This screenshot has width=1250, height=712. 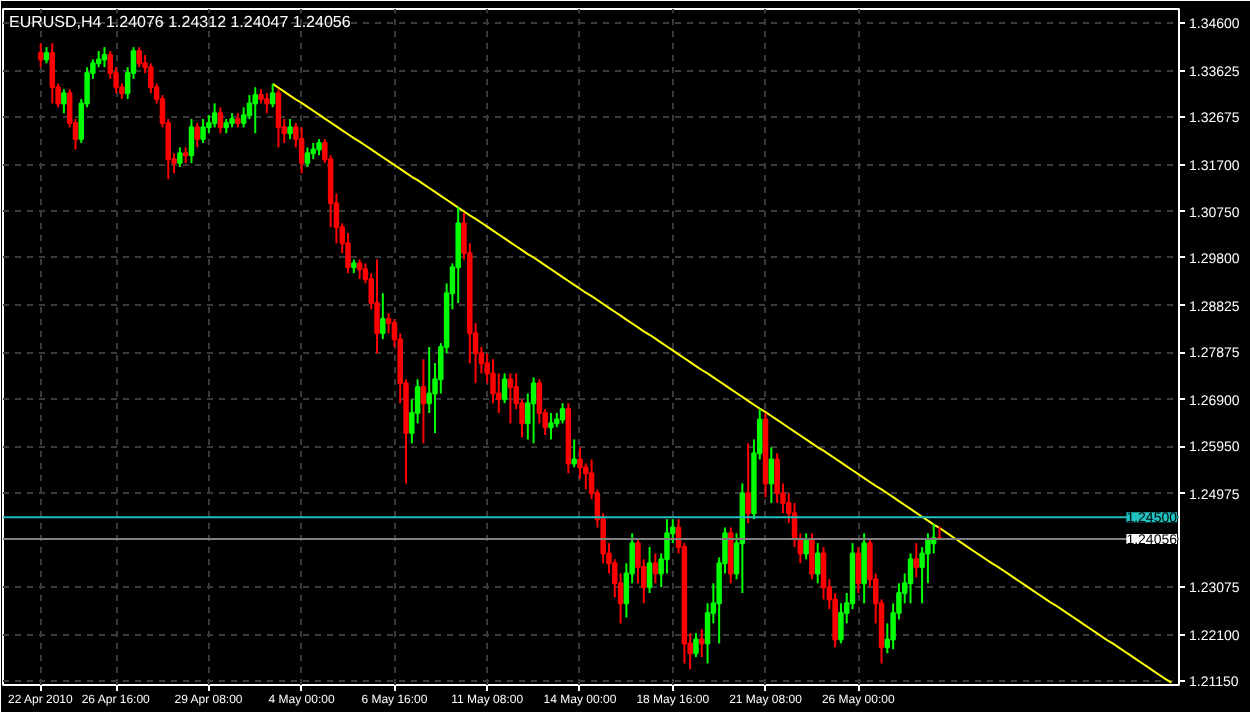 What do you see at coordinates (180, 22) in the screenshot?
I see `chart-title: EURUSD,H4 1.24076 1.24312 1.24047 1.24056` at bounding box center [180, 22].